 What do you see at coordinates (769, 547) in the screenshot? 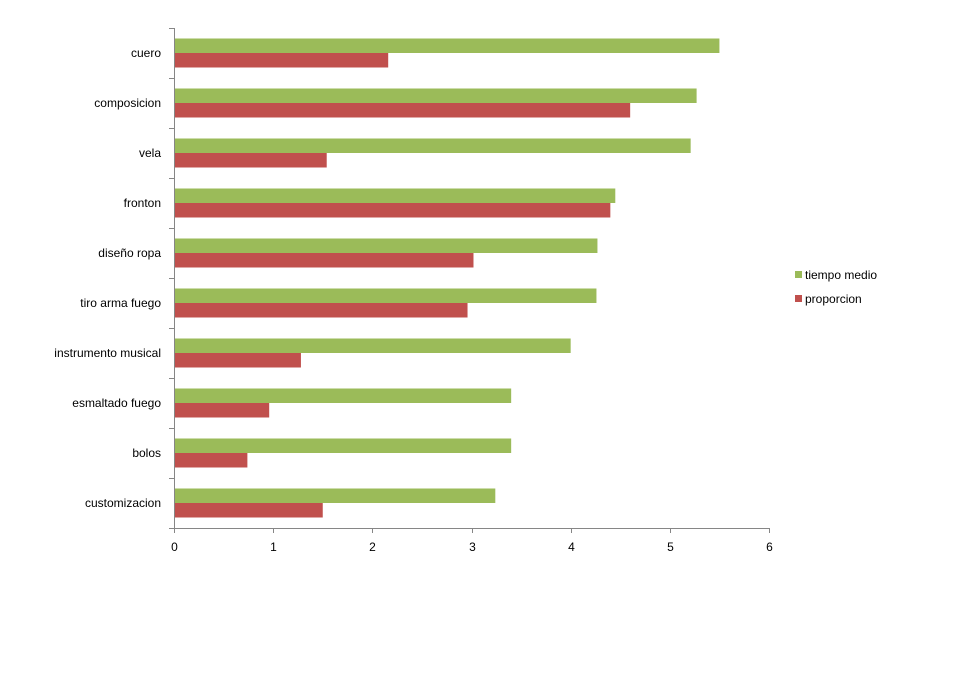
I see `x-tick-label-6: 6` at bounding box center [769, 547].